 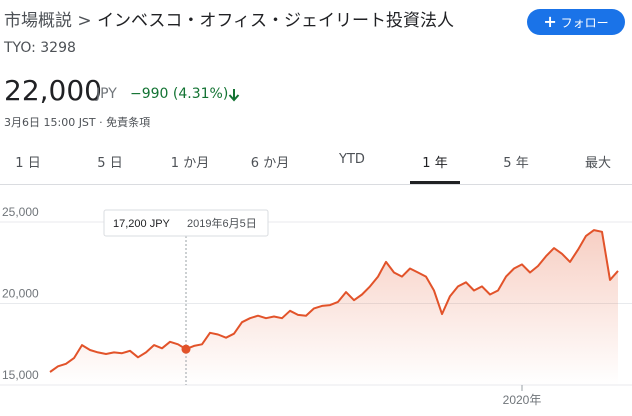 I want to click on tooltip-box, so click(x=186, y=223).